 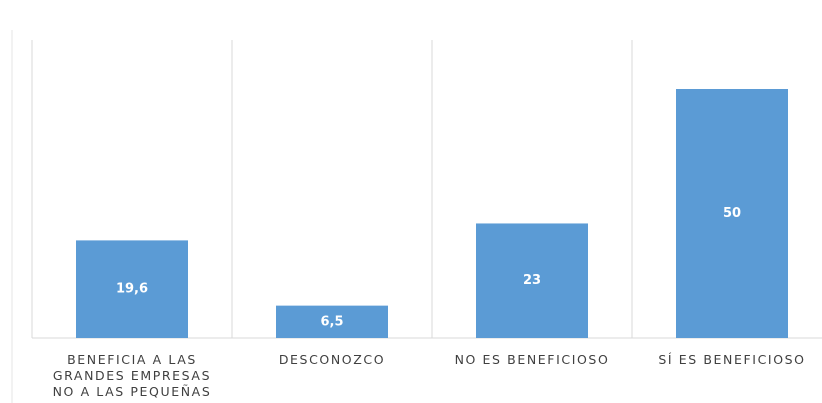 I want to click on value-label: 50, so click(x=732, y=213).